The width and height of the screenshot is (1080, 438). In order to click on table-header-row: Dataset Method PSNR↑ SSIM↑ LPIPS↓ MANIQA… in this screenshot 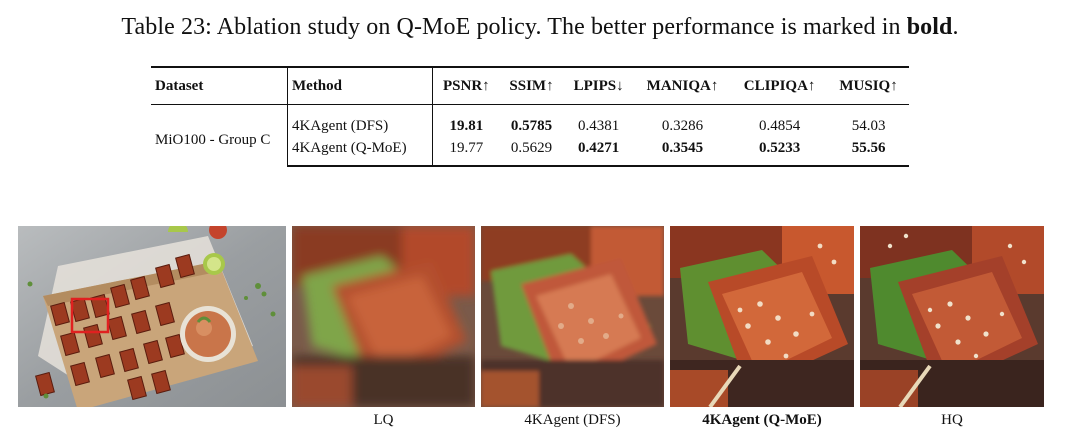, I will do `click(530, 85)`.